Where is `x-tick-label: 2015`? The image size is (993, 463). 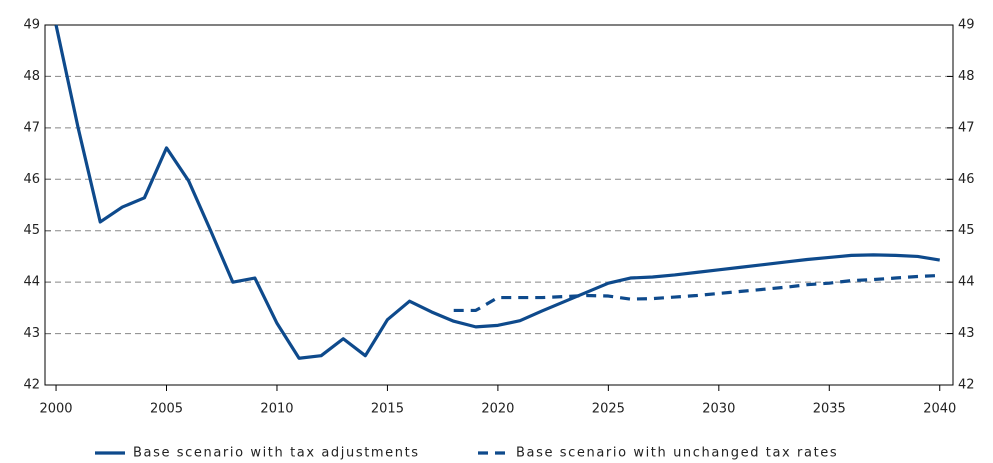
x-tick-label: 2015 is located at coordinates (387, 409).